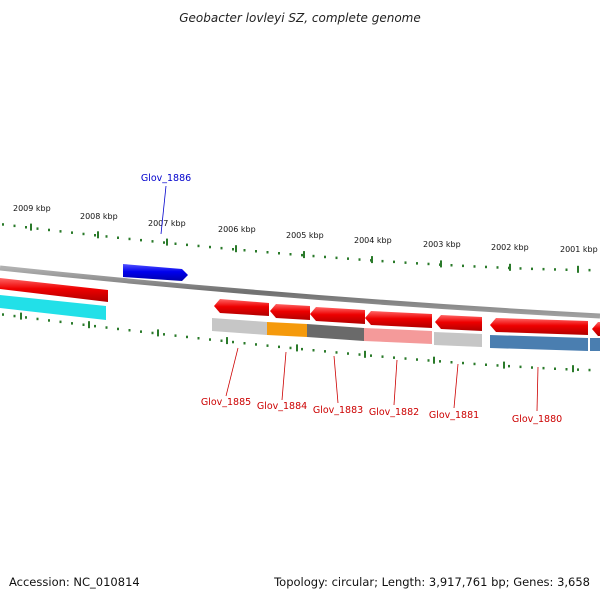 This screenshot has width=600, height=600. Describe the element at coordinates (166, 178) in the screenshot. I see `gene-label-glov-1886: Glov_1886` at that location.